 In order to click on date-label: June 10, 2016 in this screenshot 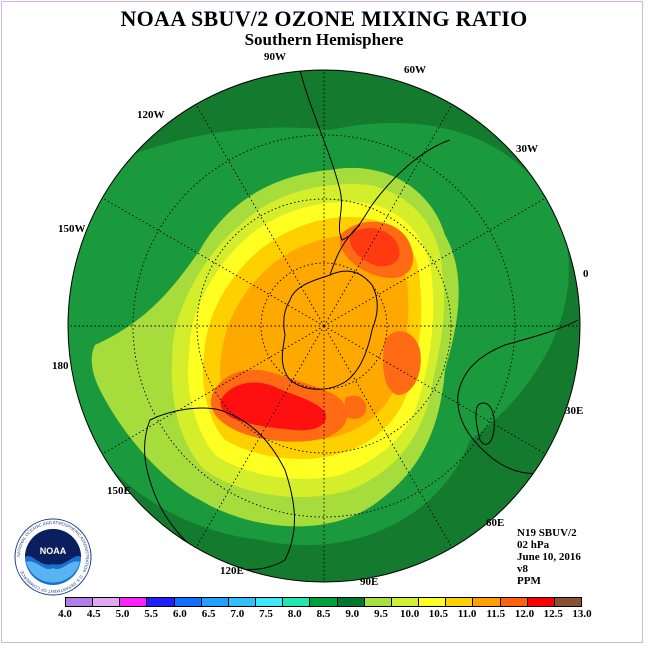, I will do `click(549, 557)`.